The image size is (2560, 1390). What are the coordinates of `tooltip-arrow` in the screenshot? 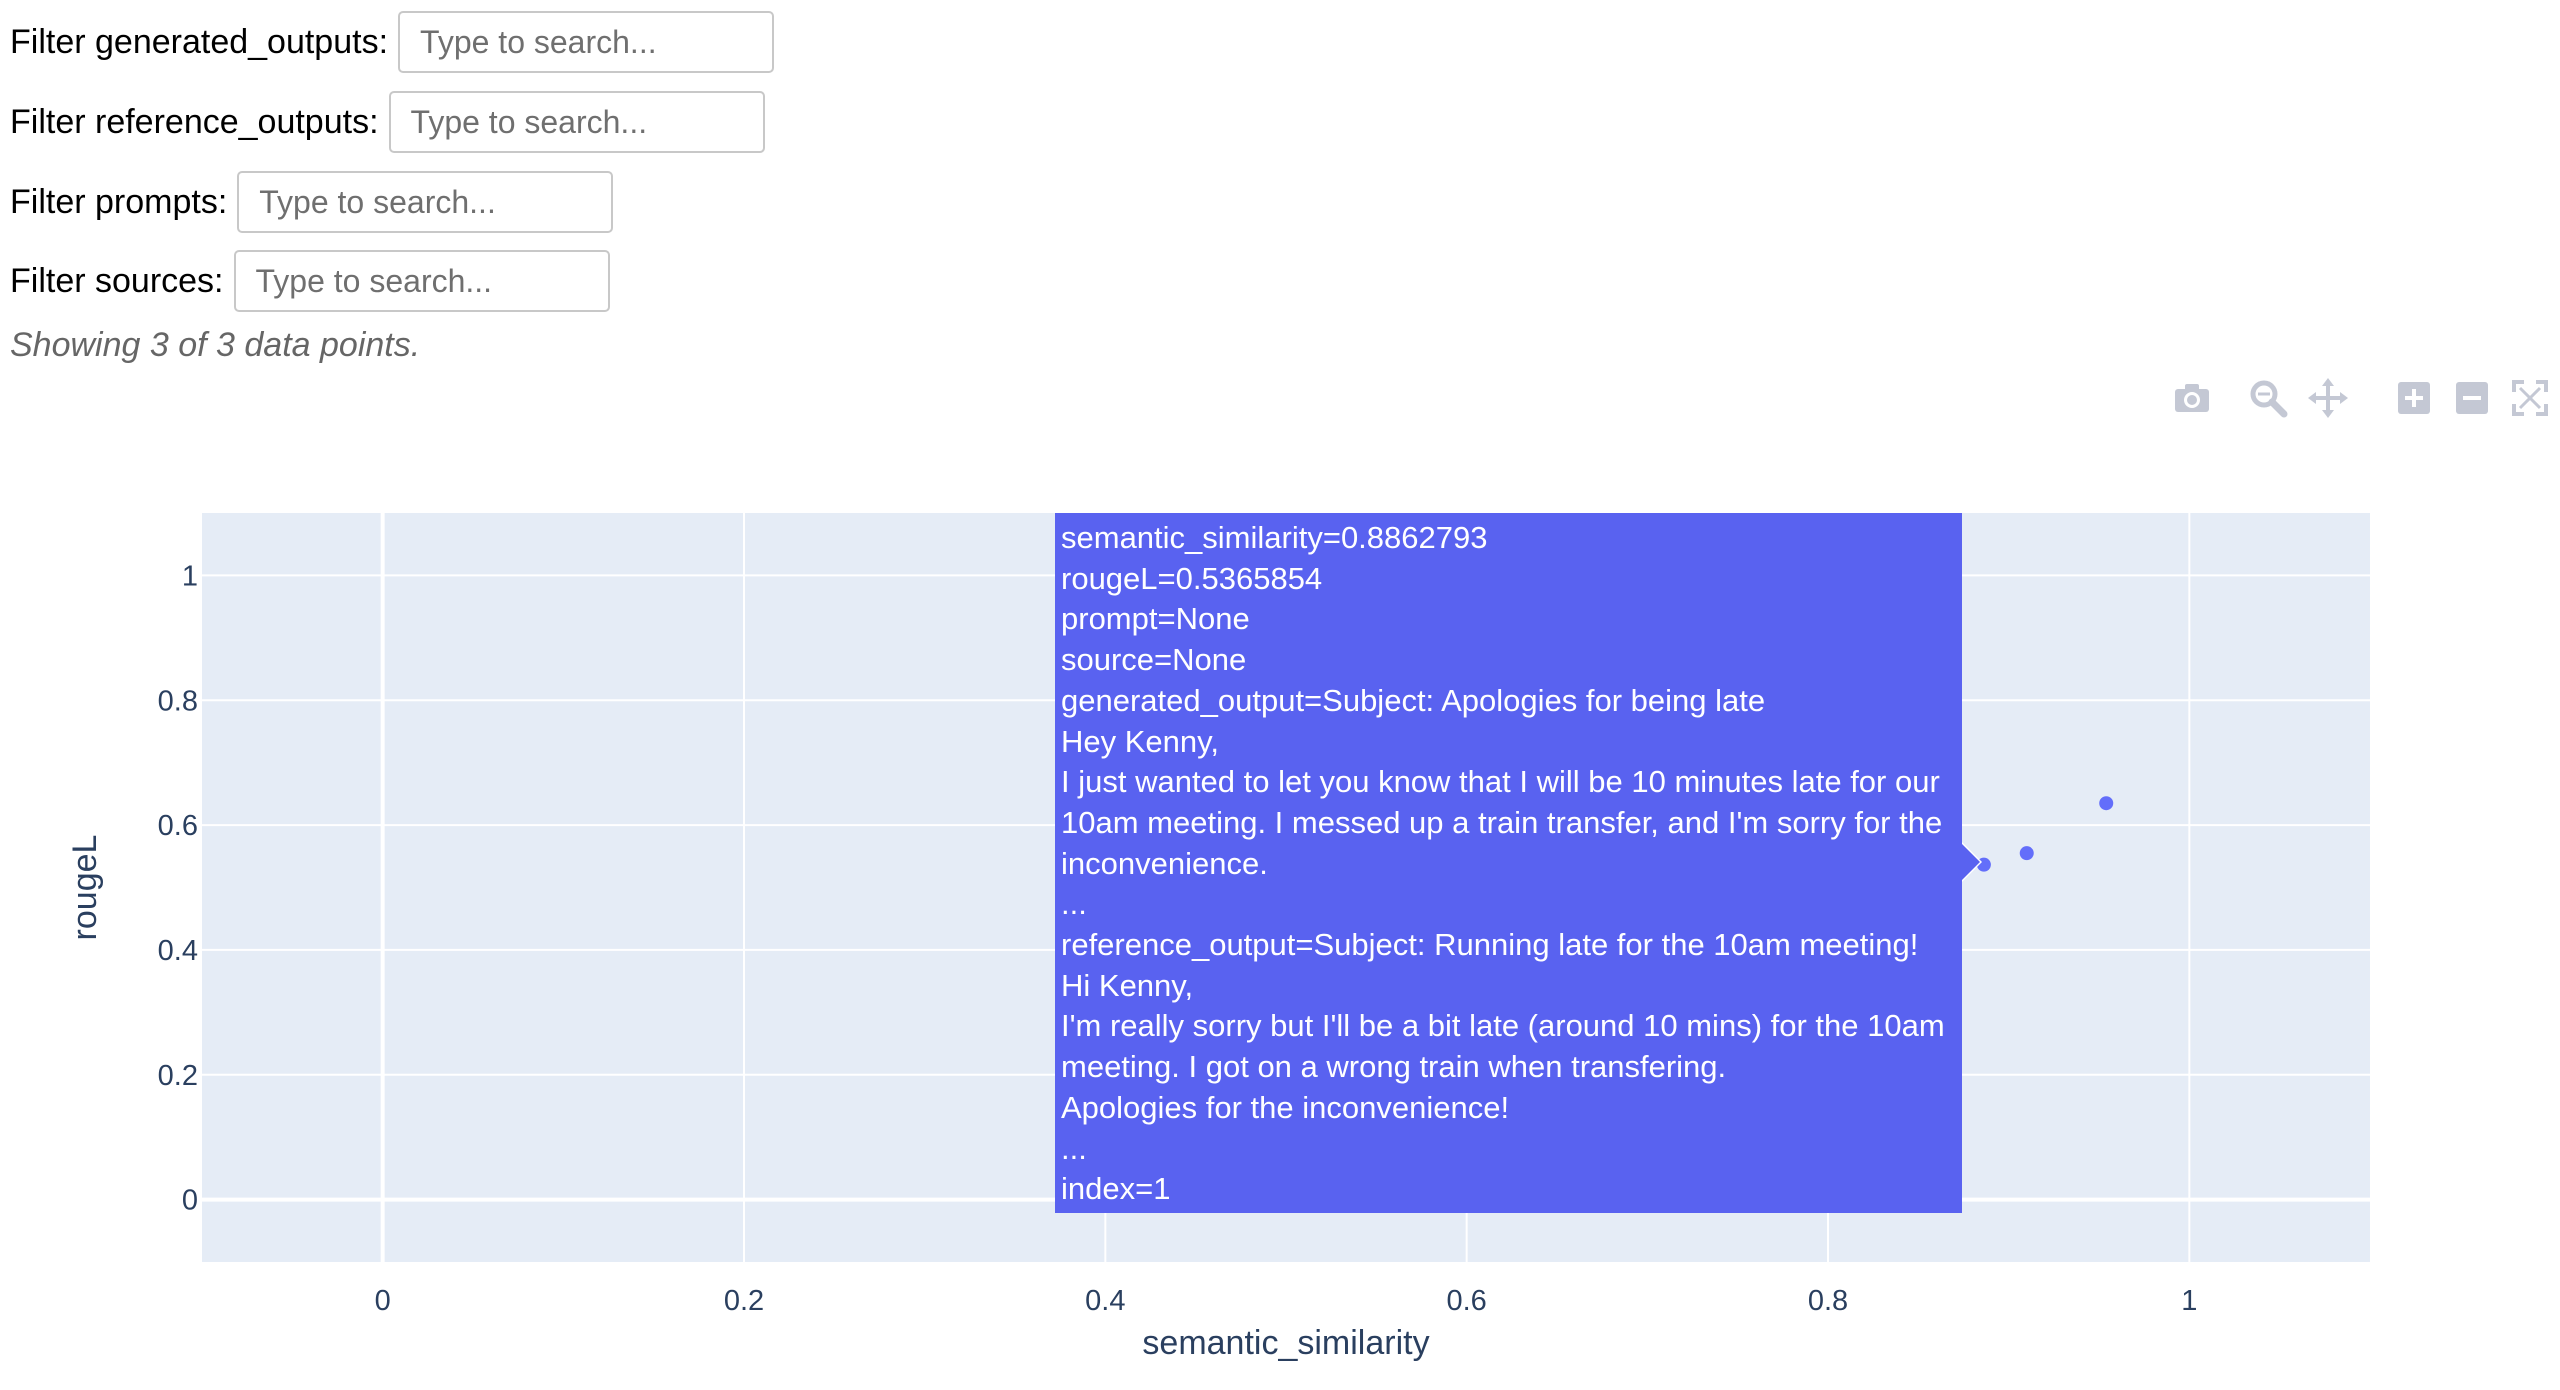 It's located at (1971, 862).